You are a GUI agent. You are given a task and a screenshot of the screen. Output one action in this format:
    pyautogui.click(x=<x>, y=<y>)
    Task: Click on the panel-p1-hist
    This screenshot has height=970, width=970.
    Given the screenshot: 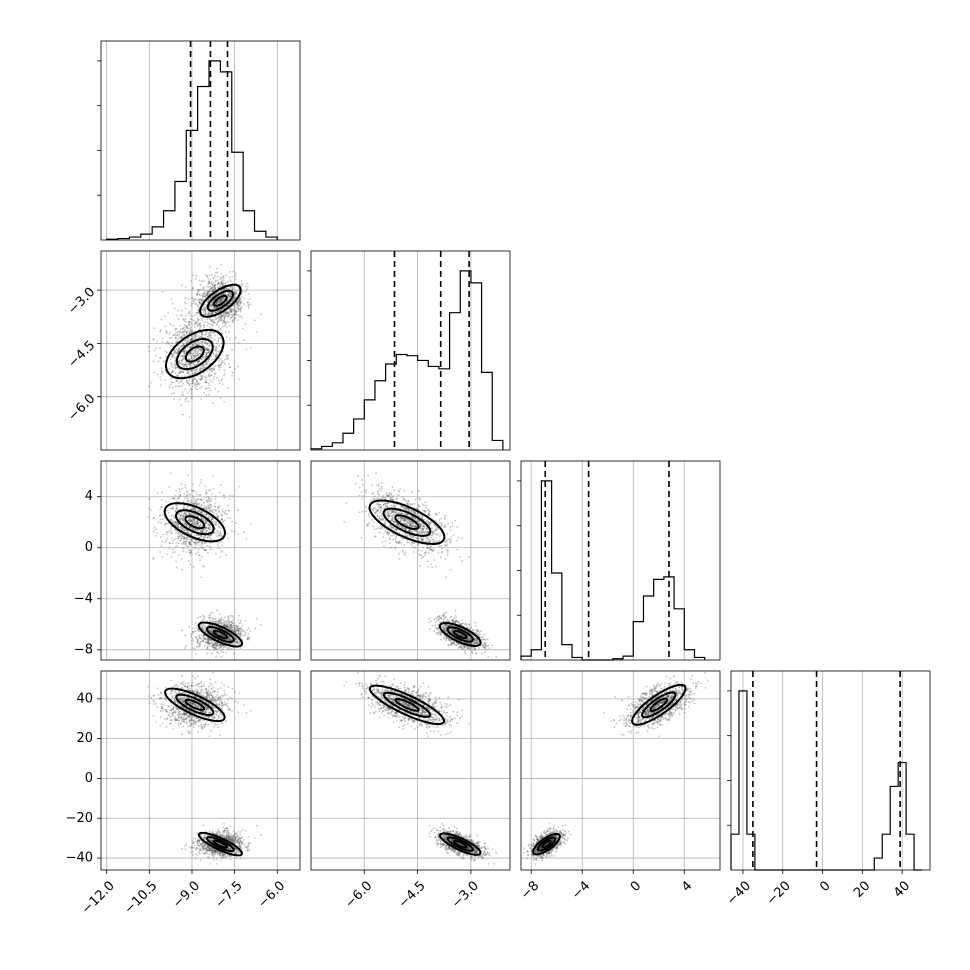 What is the action you would take?
    pyautogui.click(x=409, y=350)
    